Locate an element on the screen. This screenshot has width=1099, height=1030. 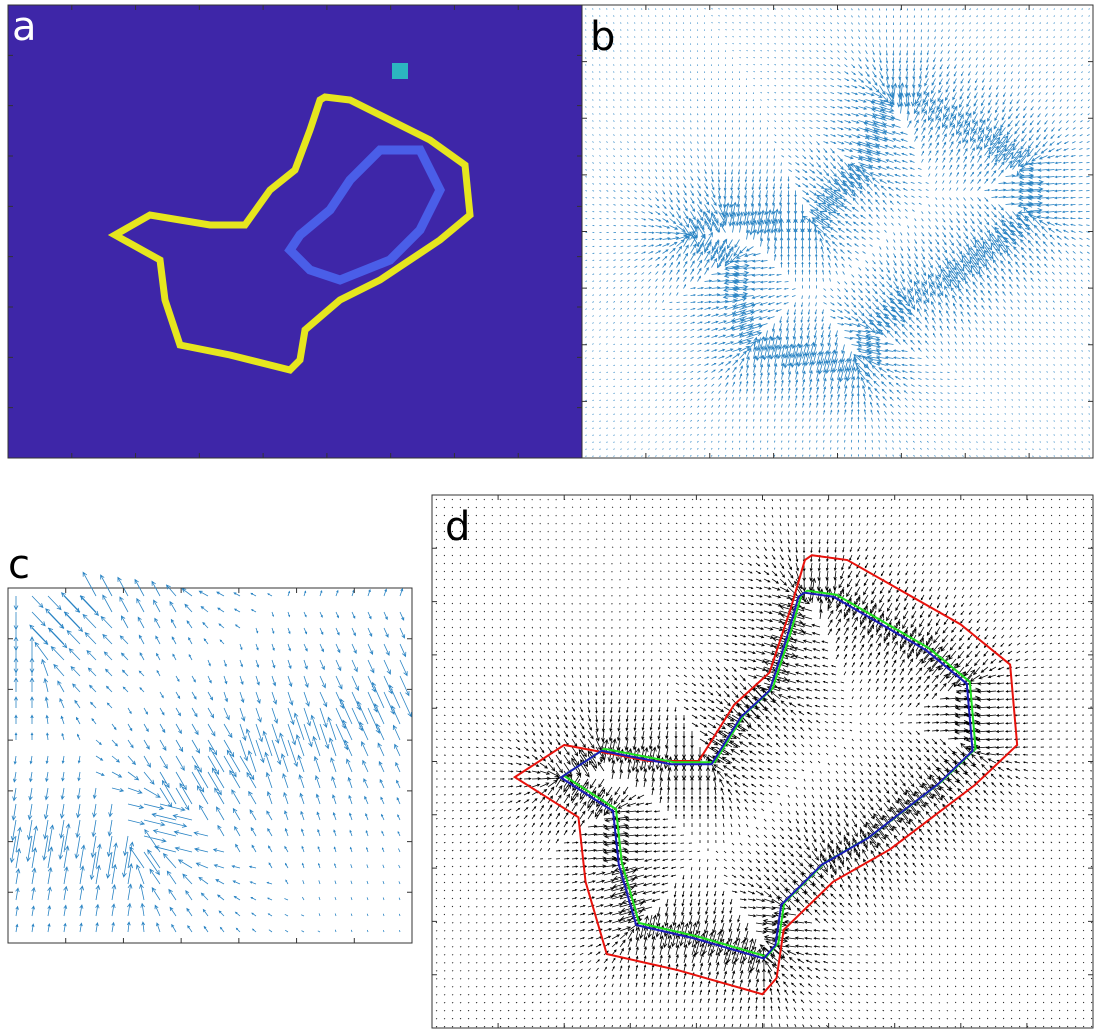
panel-label: a is located at coordinates (24, 27).